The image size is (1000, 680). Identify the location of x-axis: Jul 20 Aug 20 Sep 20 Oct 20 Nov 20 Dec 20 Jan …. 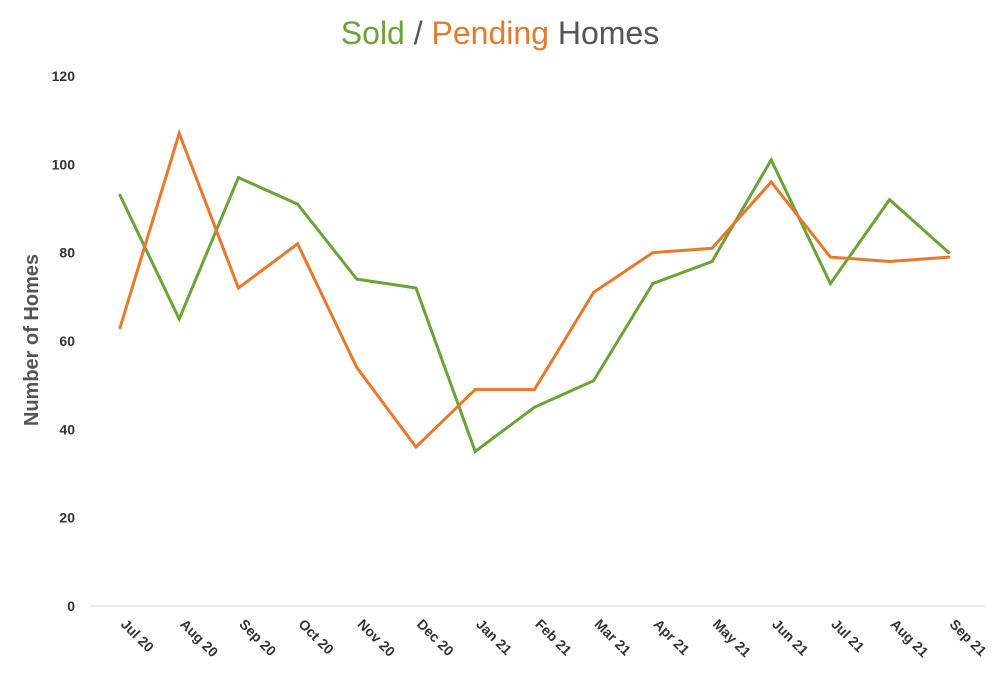
(554, 638).